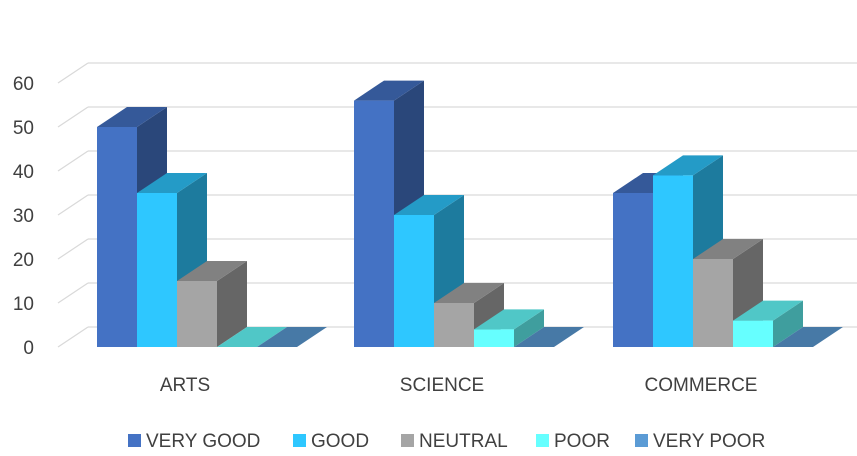 This screenshot has height=456, width=857. Describe the element at coordinates (509, 328) in the screenshot. I see `bar-science-poor` at that location.